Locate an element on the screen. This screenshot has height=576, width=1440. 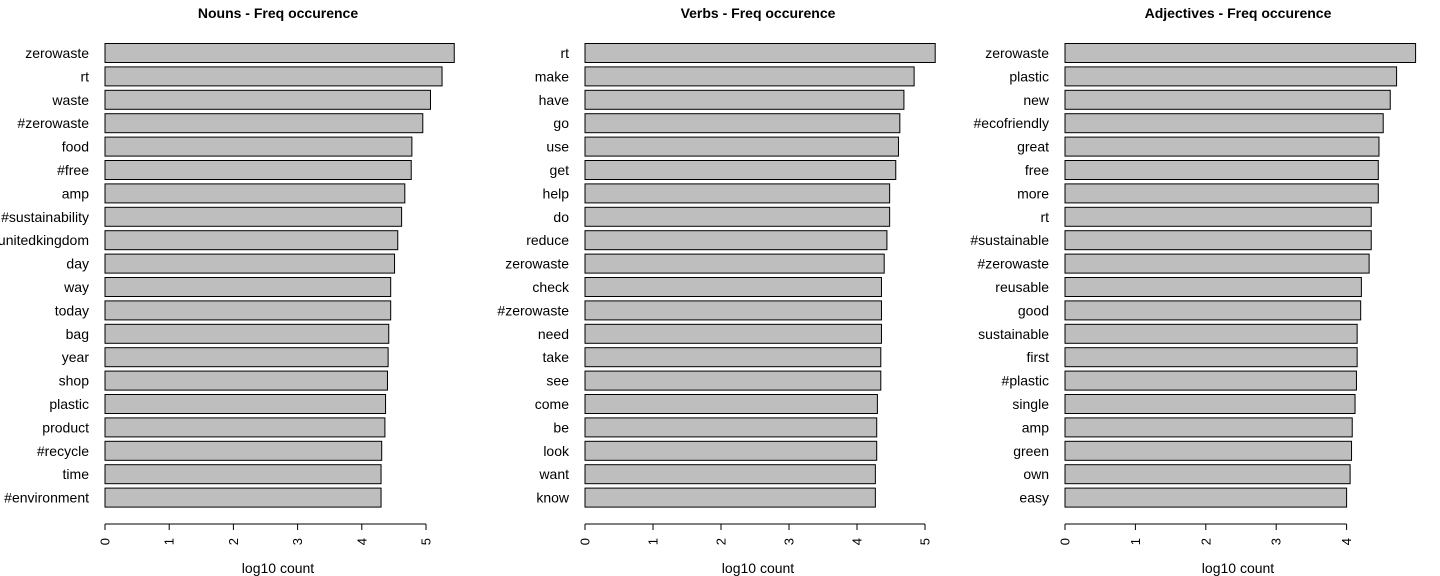
category-label: great is located at coordinates (1033, 147).